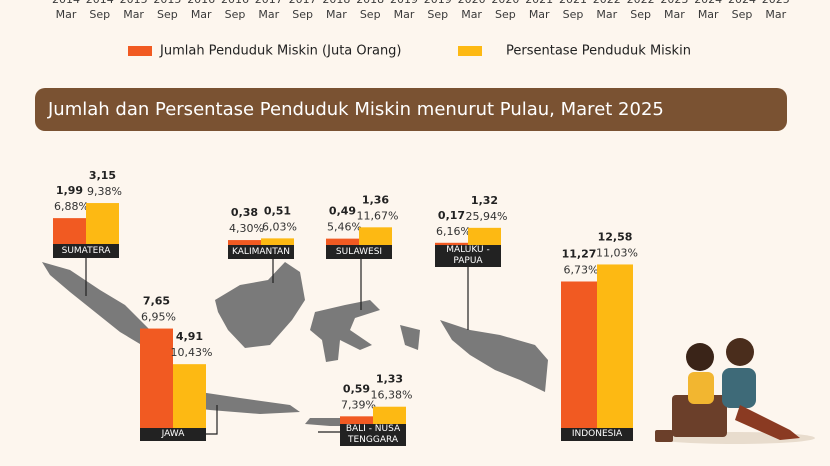 This screenshot has height=466, width=830. What do you see at coordinates (373, 435) in the screenshot?
I see `region-box: BALI - NUSA TENGGARA` at bounding box center [373, 435].